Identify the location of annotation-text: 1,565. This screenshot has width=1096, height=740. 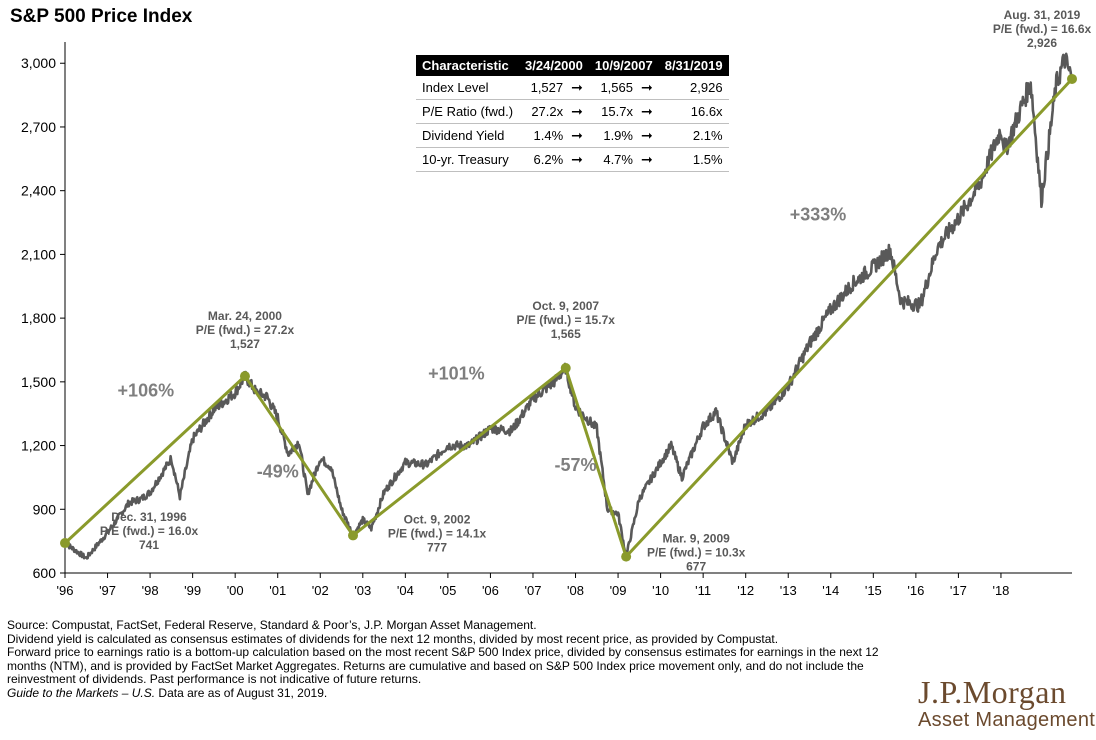
(566, 334).